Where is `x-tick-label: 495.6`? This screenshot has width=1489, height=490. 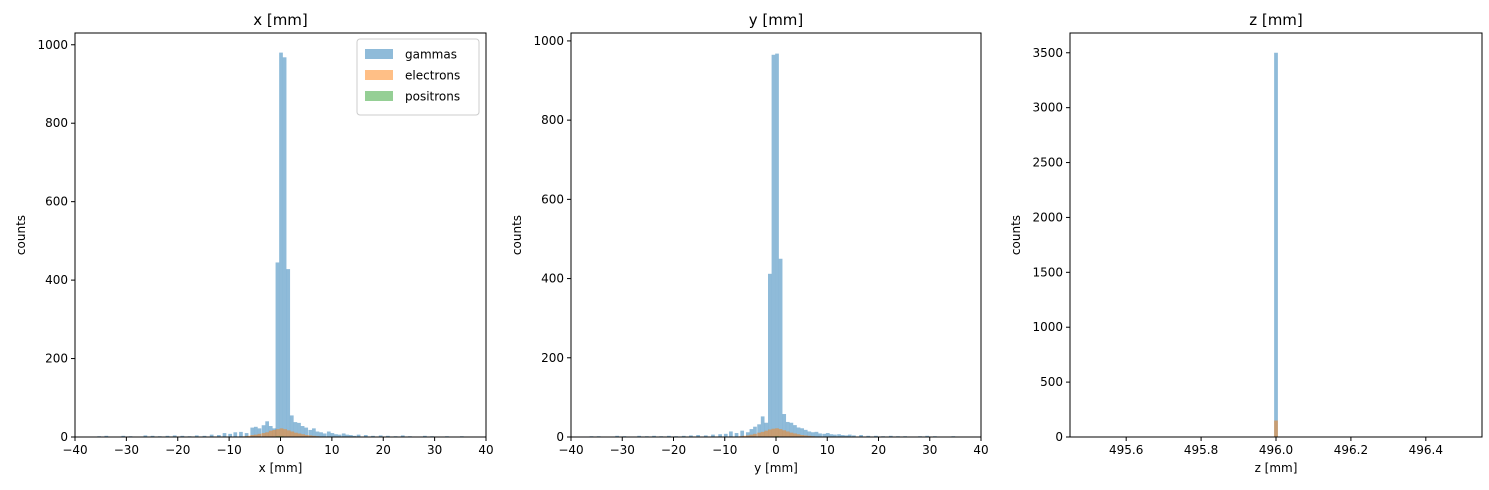 x-tick-label: 495.6 is located at coordinates (1126, 450).